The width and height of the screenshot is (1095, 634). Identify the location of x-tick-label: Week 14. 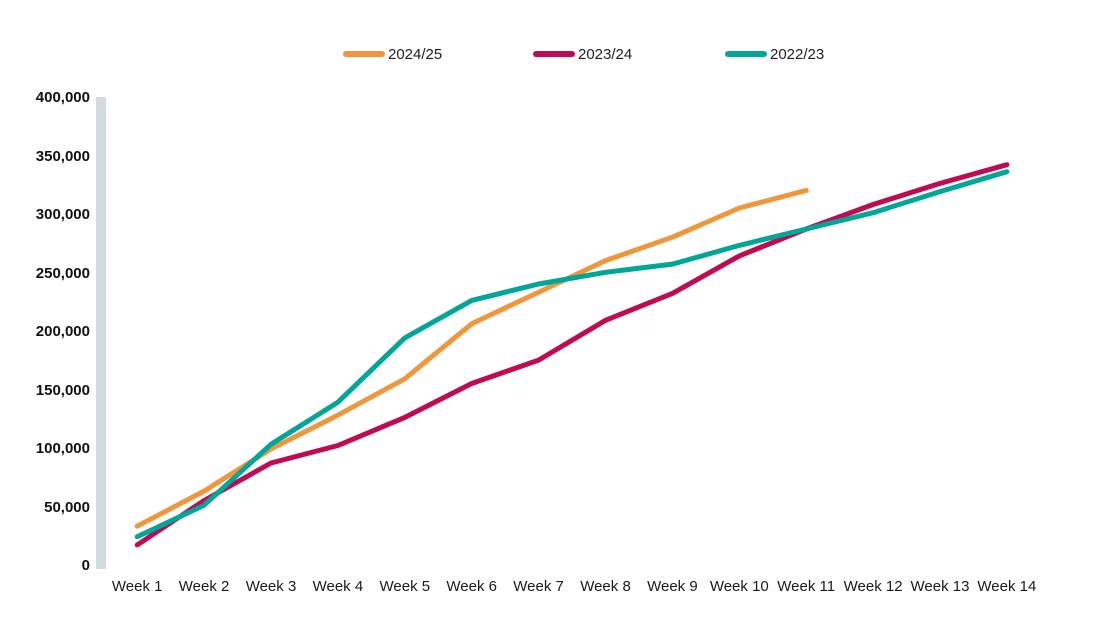
(1007, 586).